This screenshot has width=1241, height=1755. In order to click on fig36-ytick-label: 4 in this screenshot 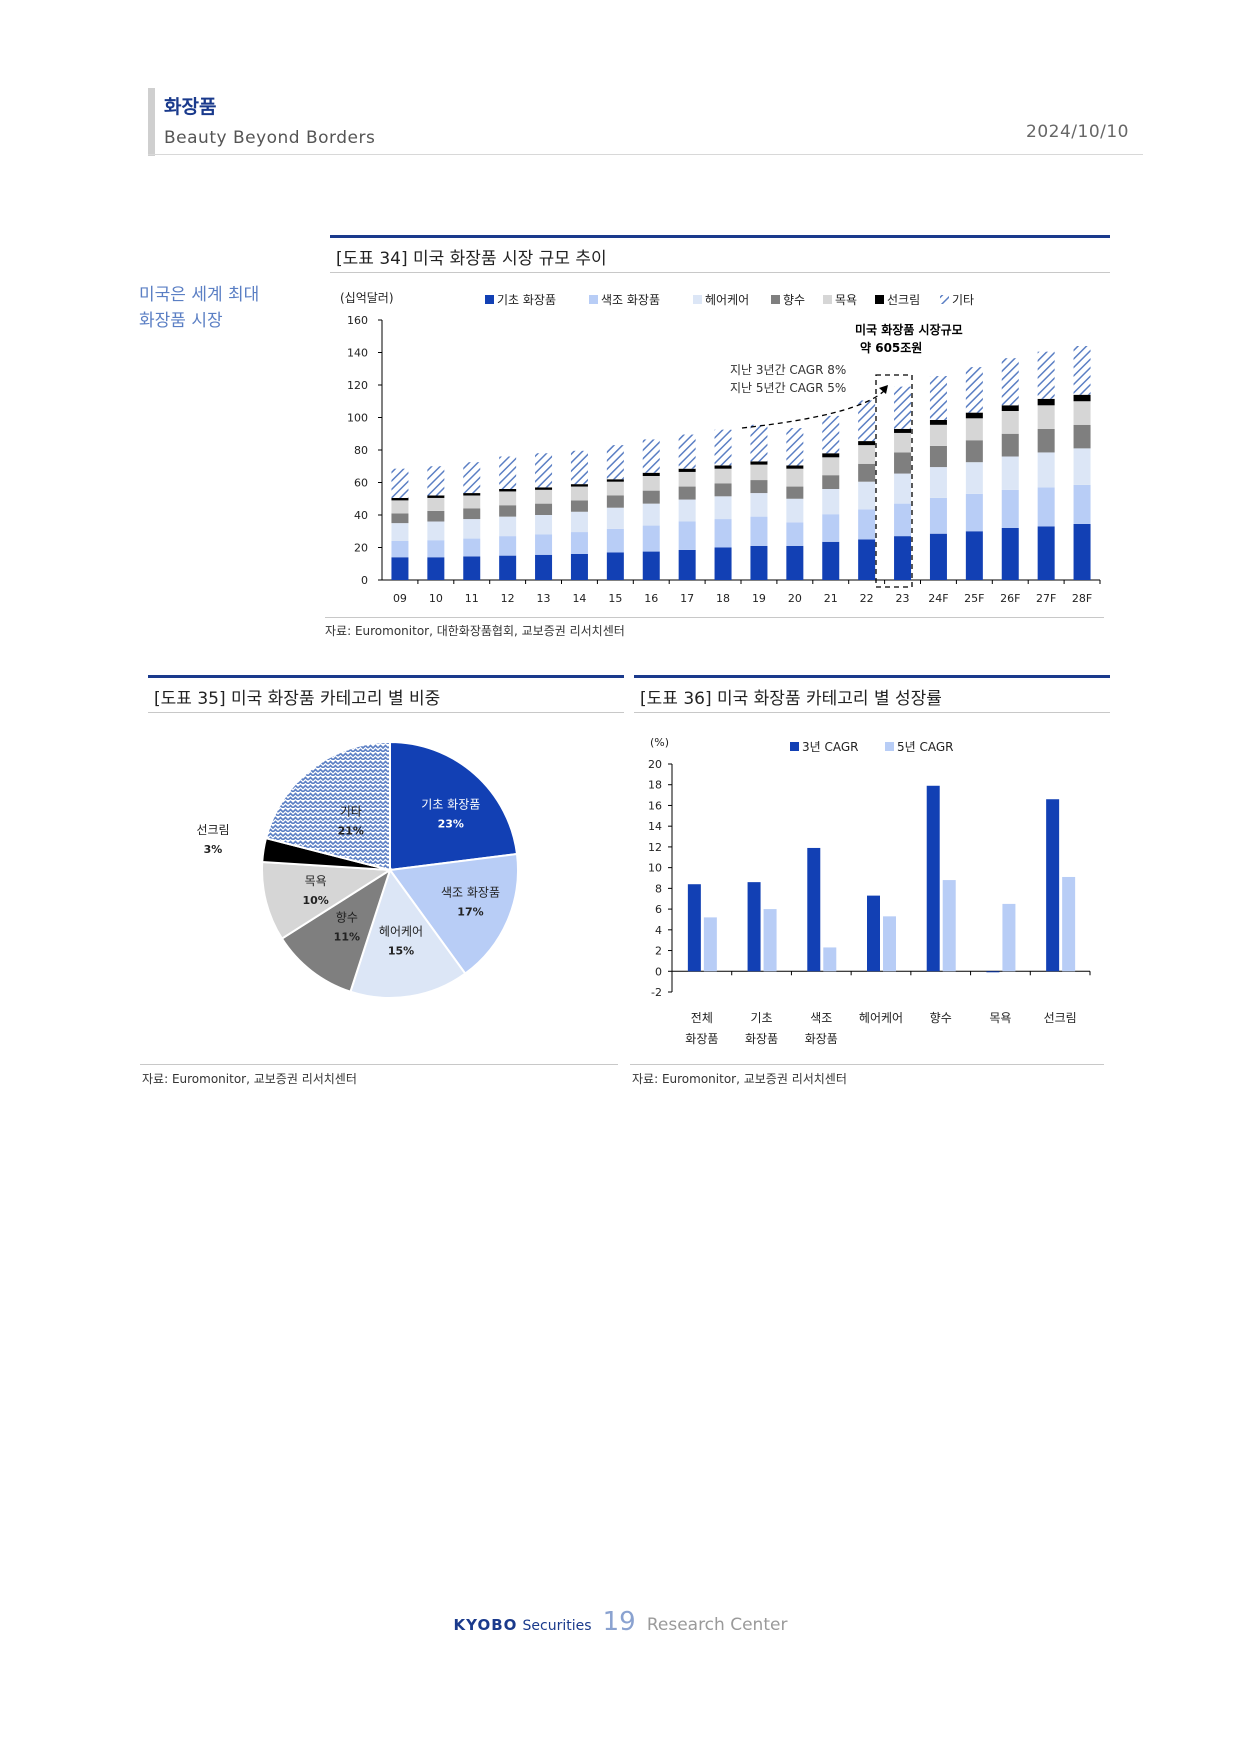, I will do `click(658, 930)`.